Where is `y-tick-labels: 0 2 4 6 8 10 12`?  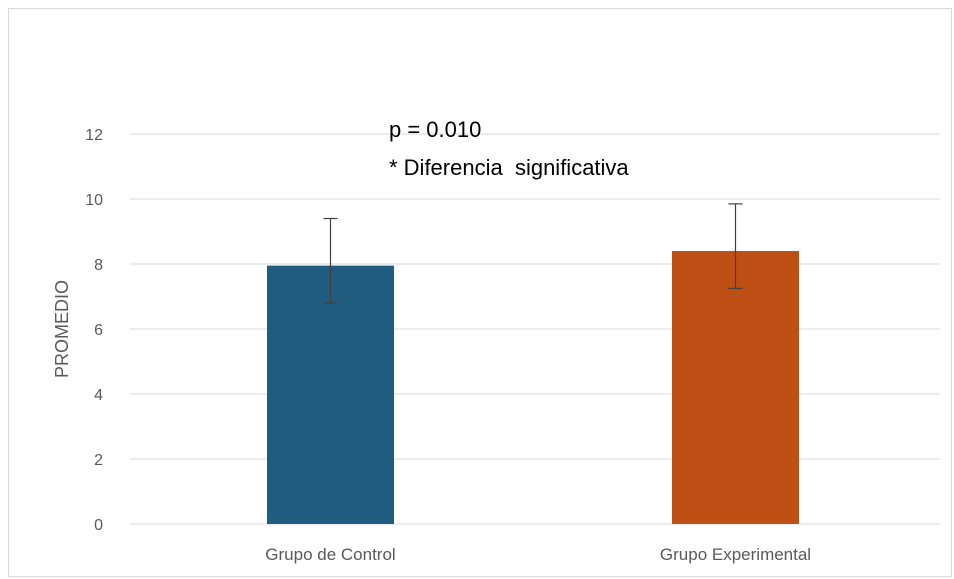
y-tick-labels: 0 2 4 6 8 10 12 is located at coordinates (94, 330).